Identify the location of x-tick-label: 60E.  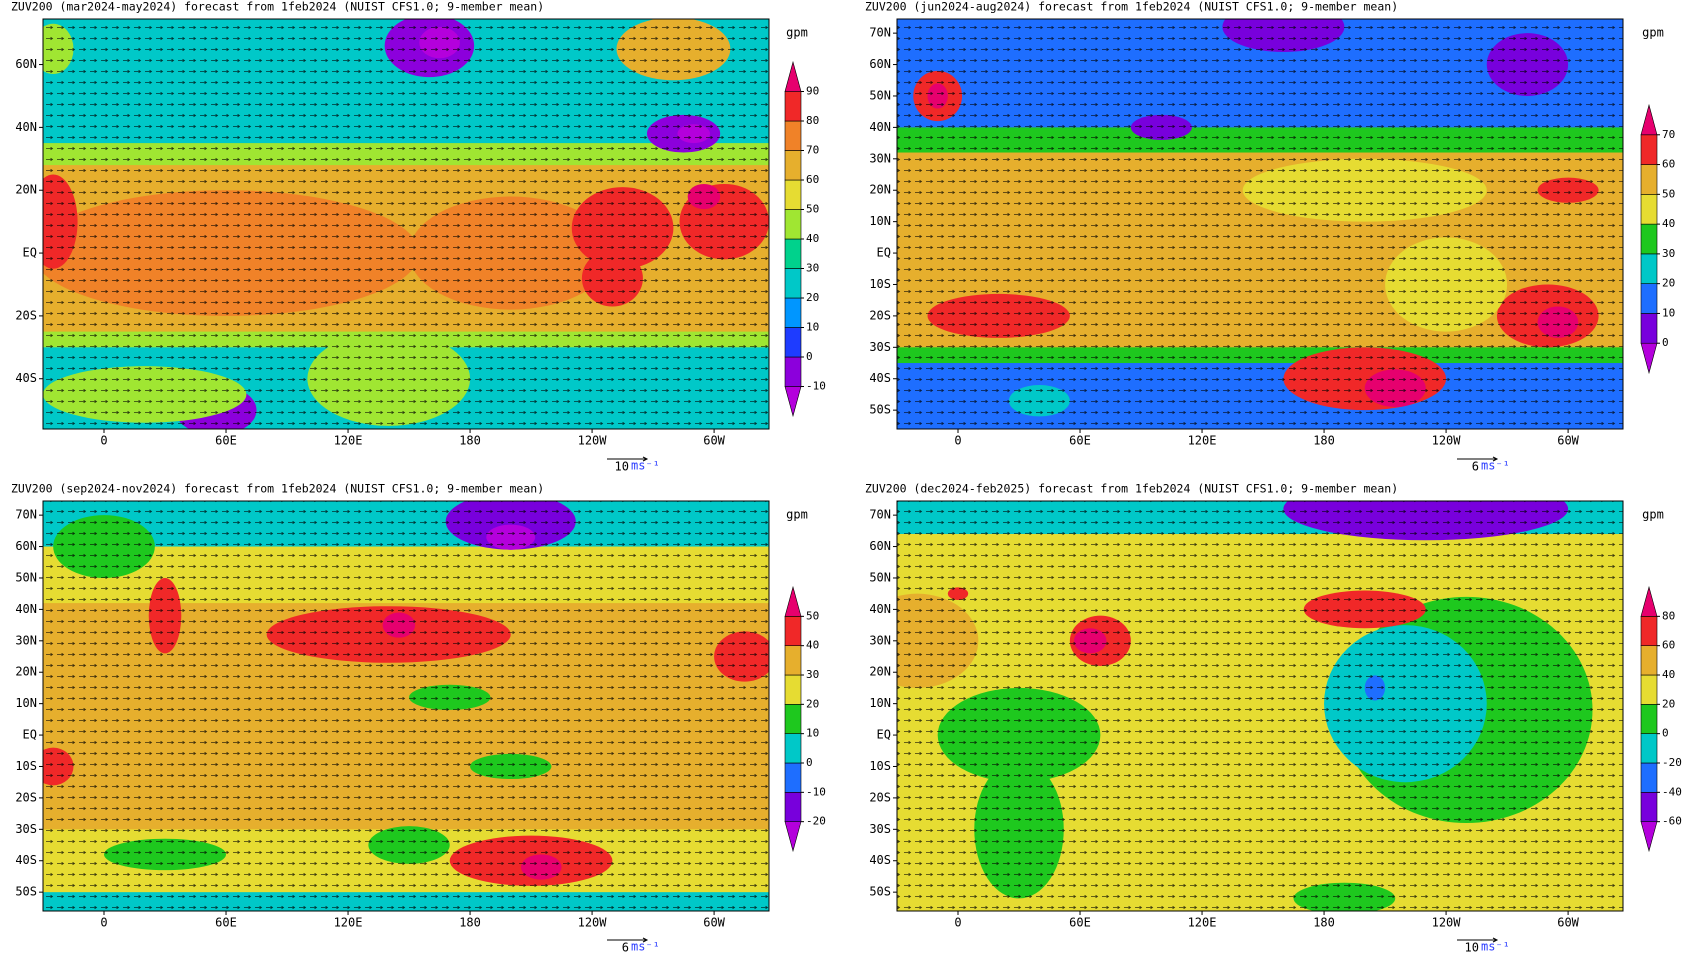
(226, 441).